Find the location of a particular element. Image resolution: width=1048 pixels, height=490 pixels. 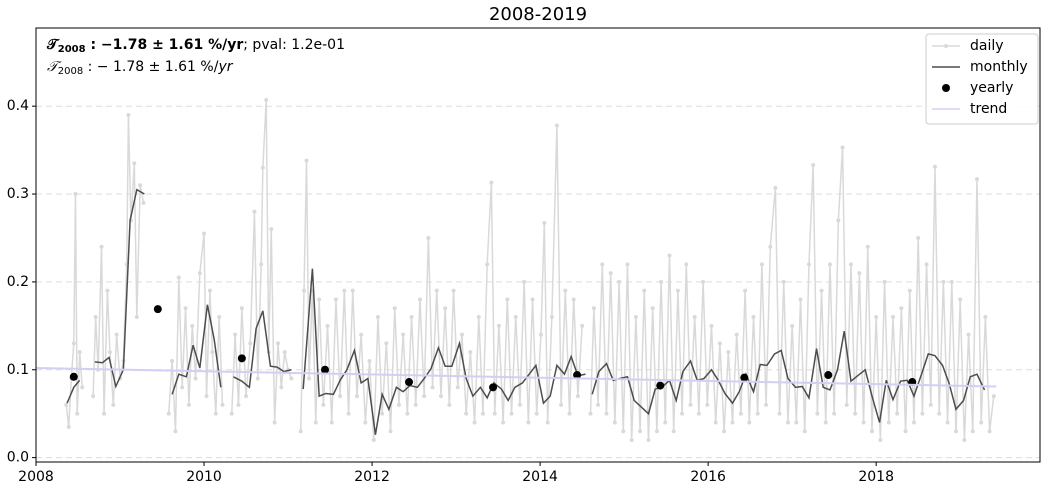

y-tick-label: 0.3 is located at coordinates (18, 194).